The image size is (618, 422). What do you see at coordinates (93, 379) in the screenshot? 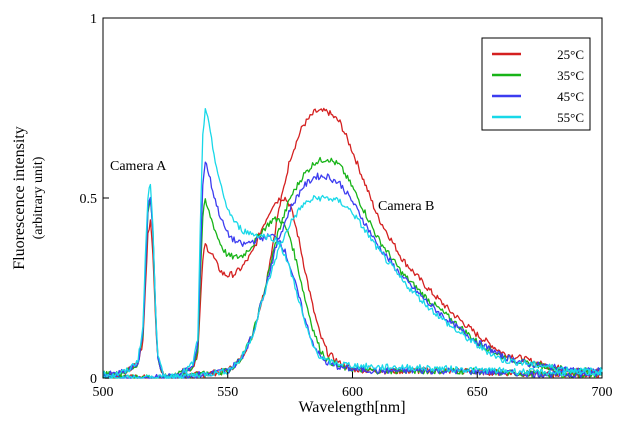
I see `y-tick-label-0: 0` at bounding box center [93, 379].